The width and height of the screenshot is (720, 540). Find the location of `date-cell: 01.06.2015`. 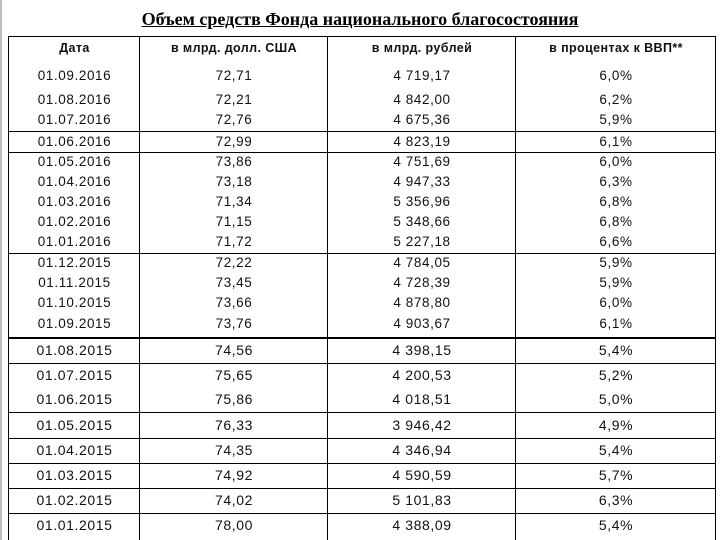

date-cell: 01.06.2015 is located at coordinates (74, 399).